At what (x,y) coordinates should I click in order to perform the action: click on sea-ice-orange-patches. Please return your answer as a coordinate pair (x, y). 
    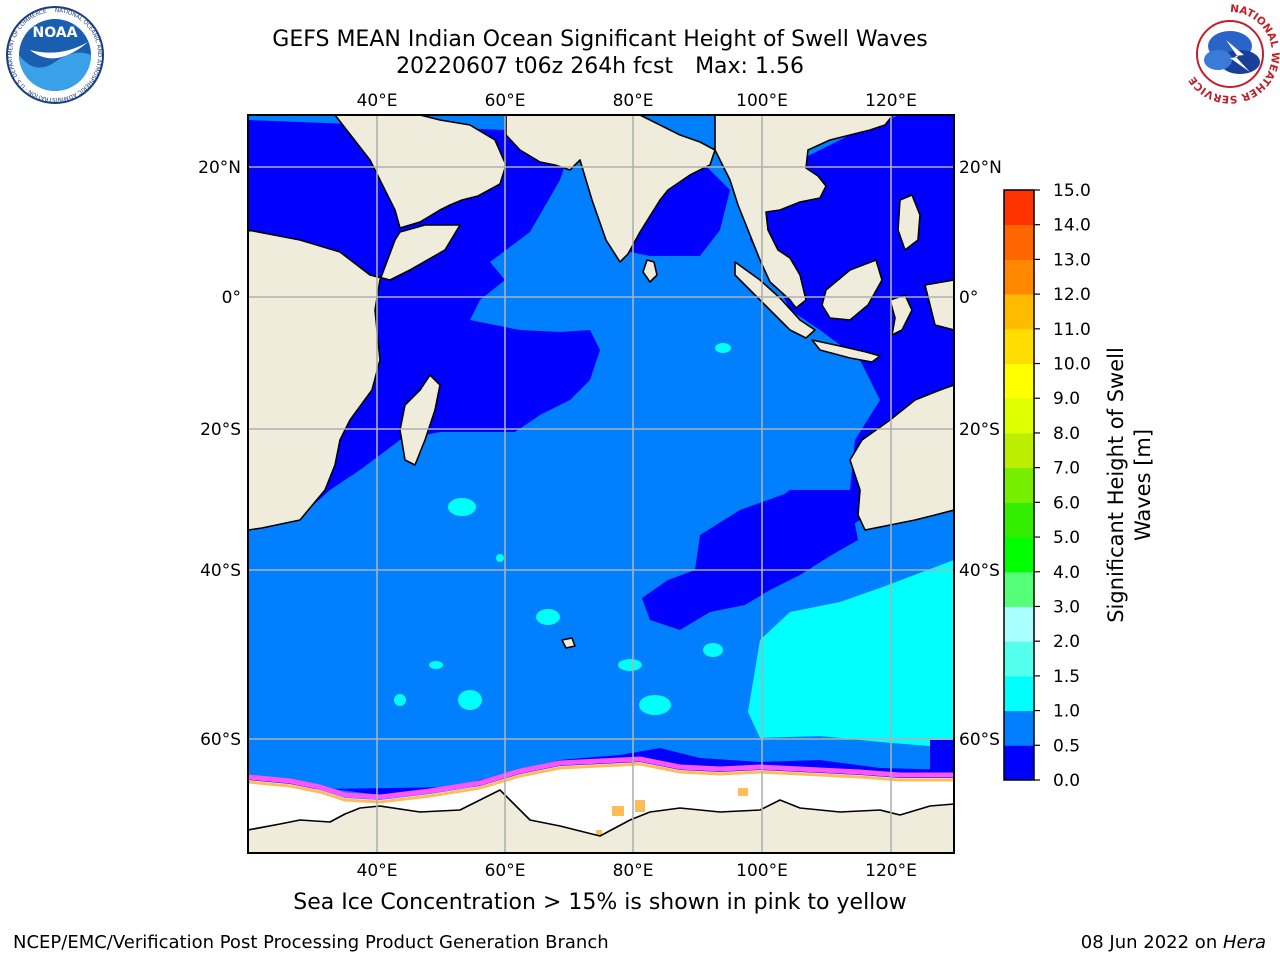
    Looking at the image, I should click on (672, 811).